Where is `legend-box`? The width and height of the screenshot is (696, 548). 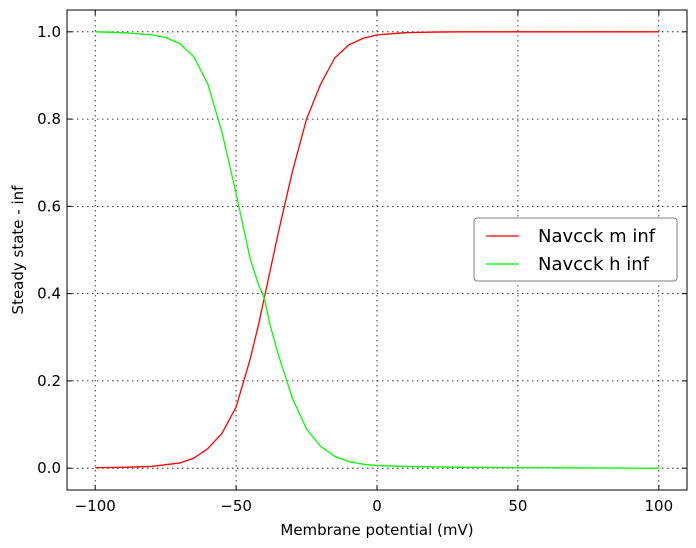 legend-box is located at coordinates (575, 249).